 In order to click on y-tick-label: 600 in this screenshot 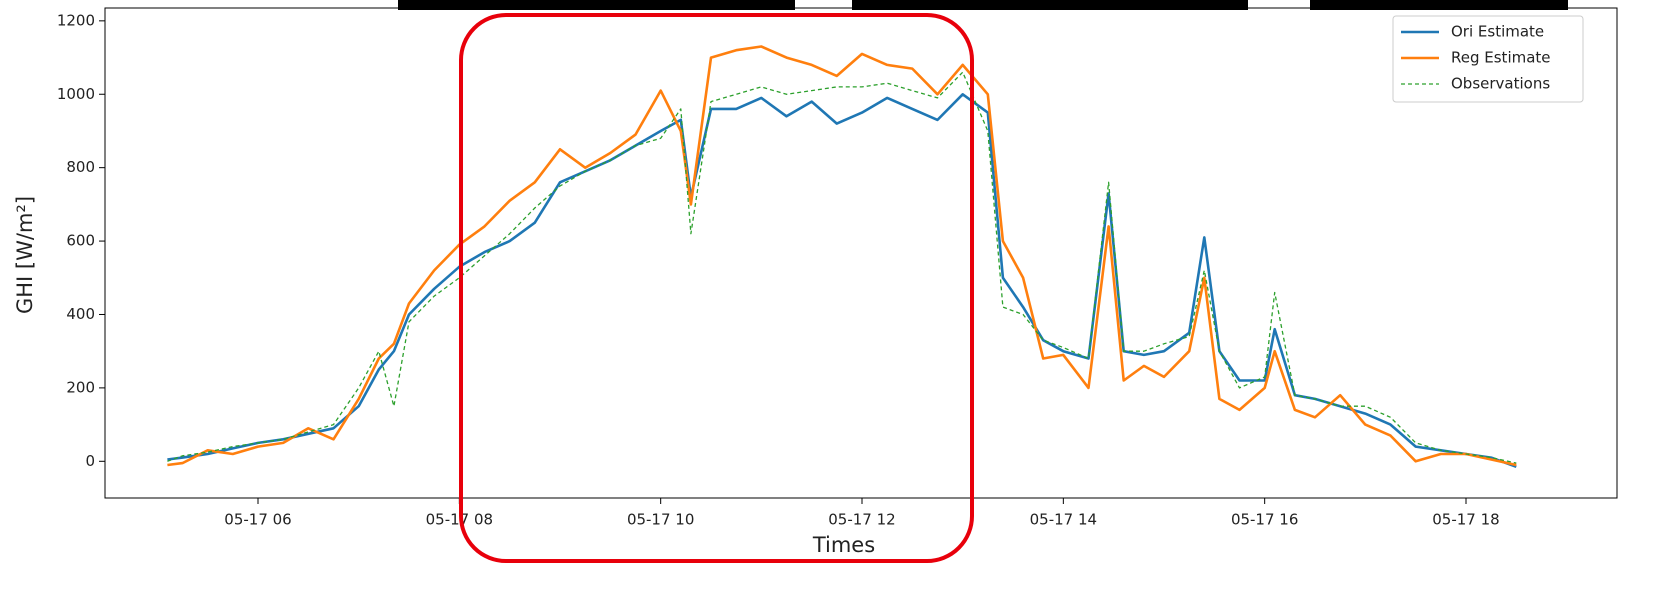, I will do `click(80, 241)`.